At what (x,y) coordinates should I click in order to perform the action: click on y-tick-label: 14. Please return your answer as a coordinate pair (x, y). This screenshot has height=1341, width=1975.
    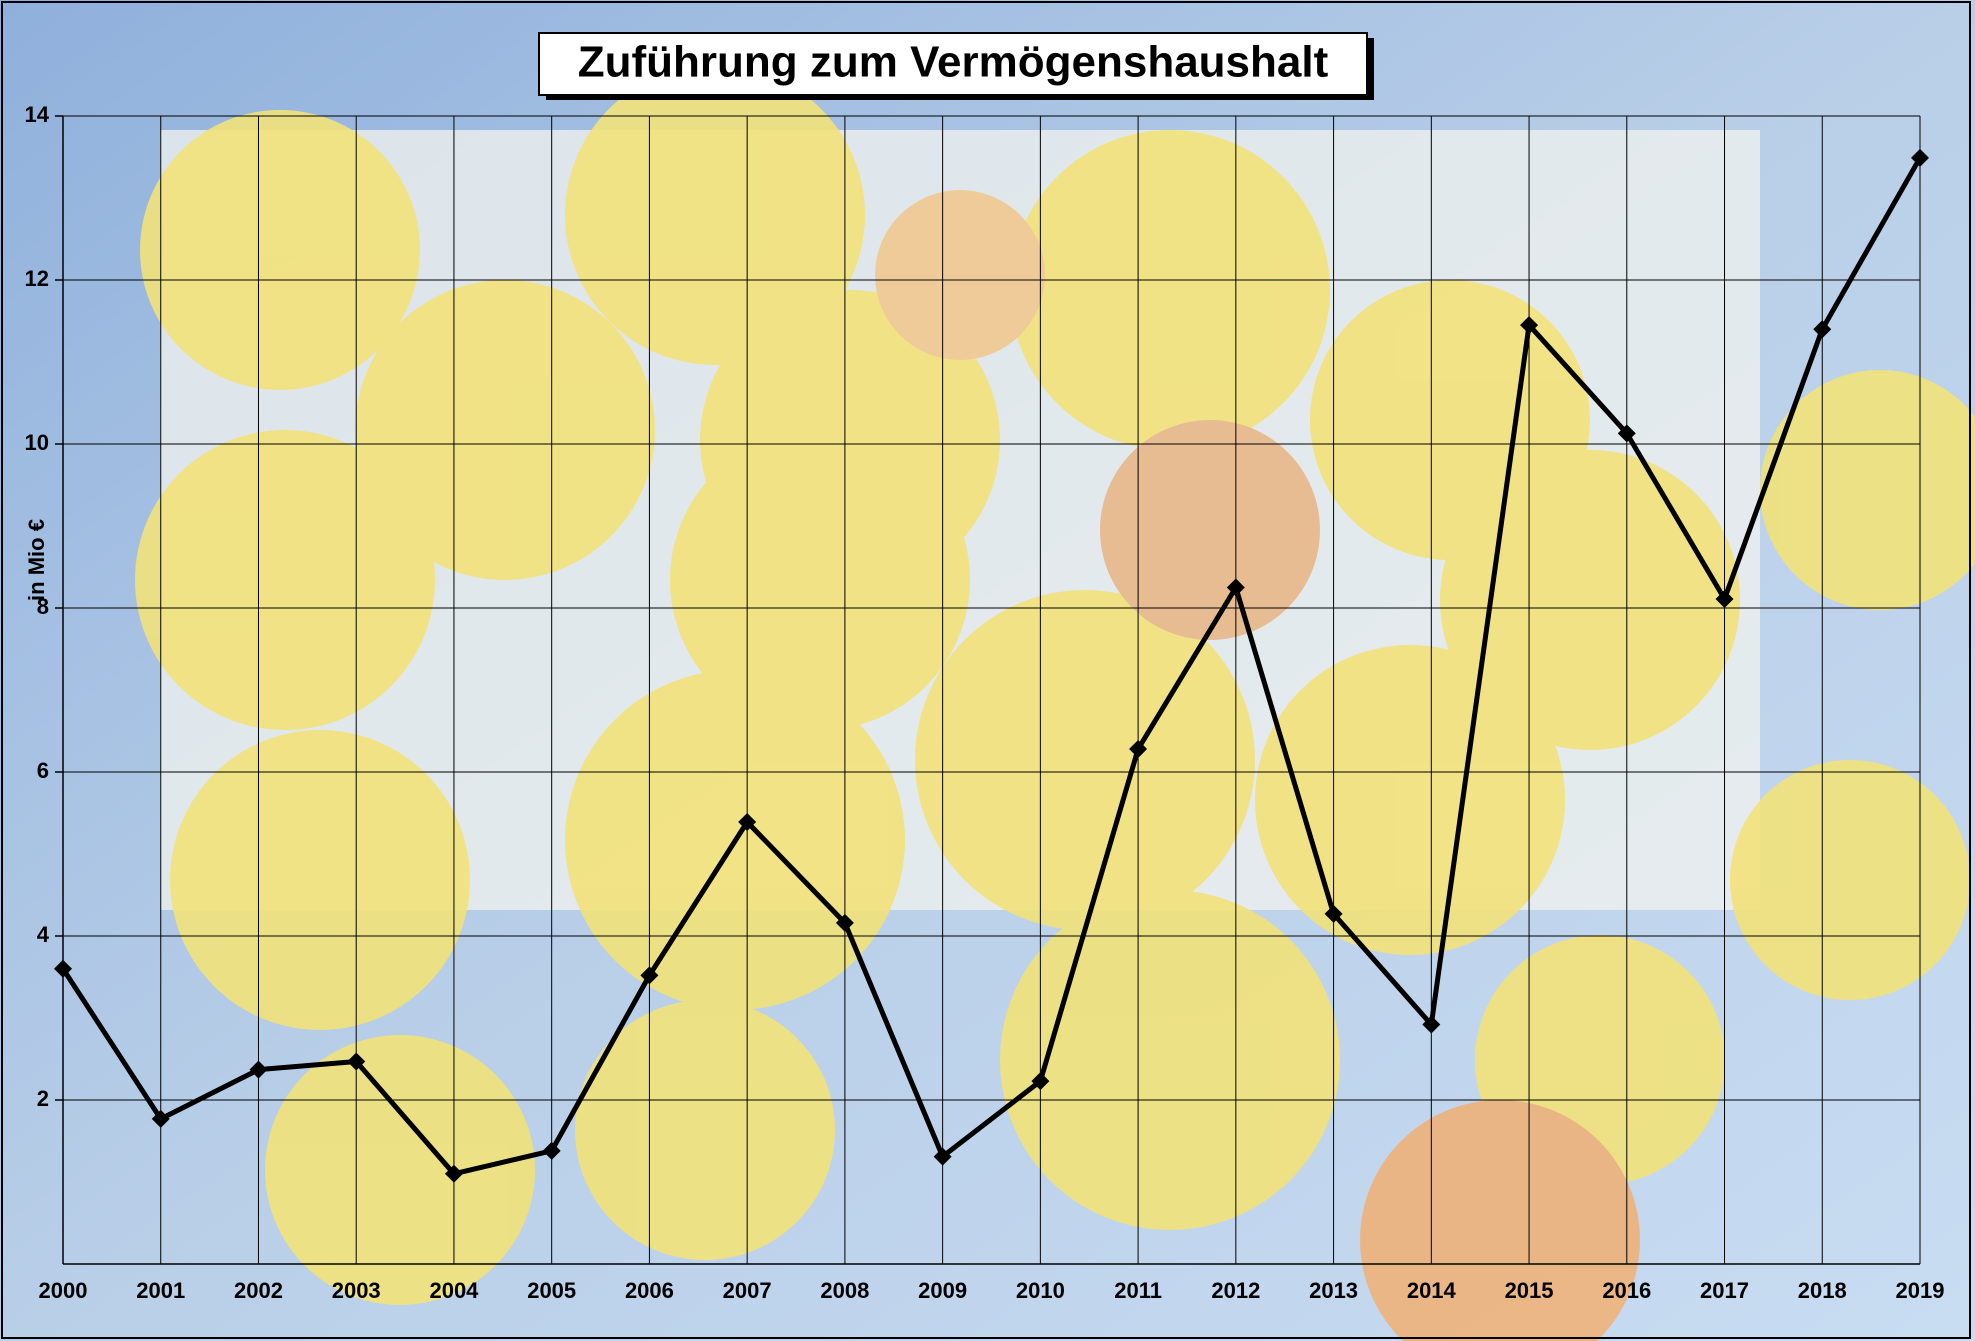
    Looking at the image, I should click on (37, 114).